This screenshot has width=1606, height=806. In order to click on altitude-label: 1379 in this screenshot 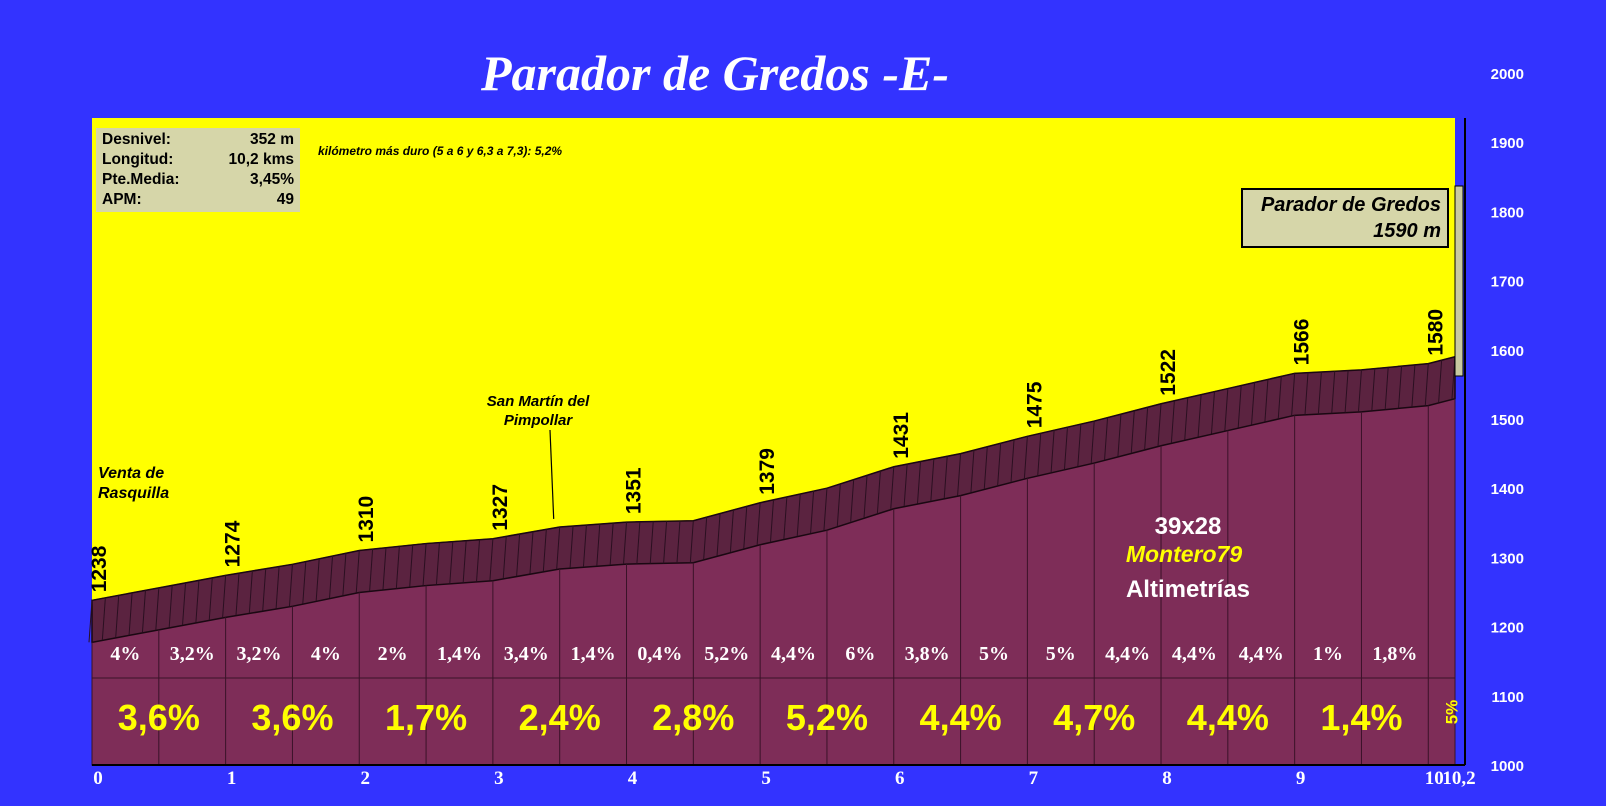, I will do `click(767, 471)`.